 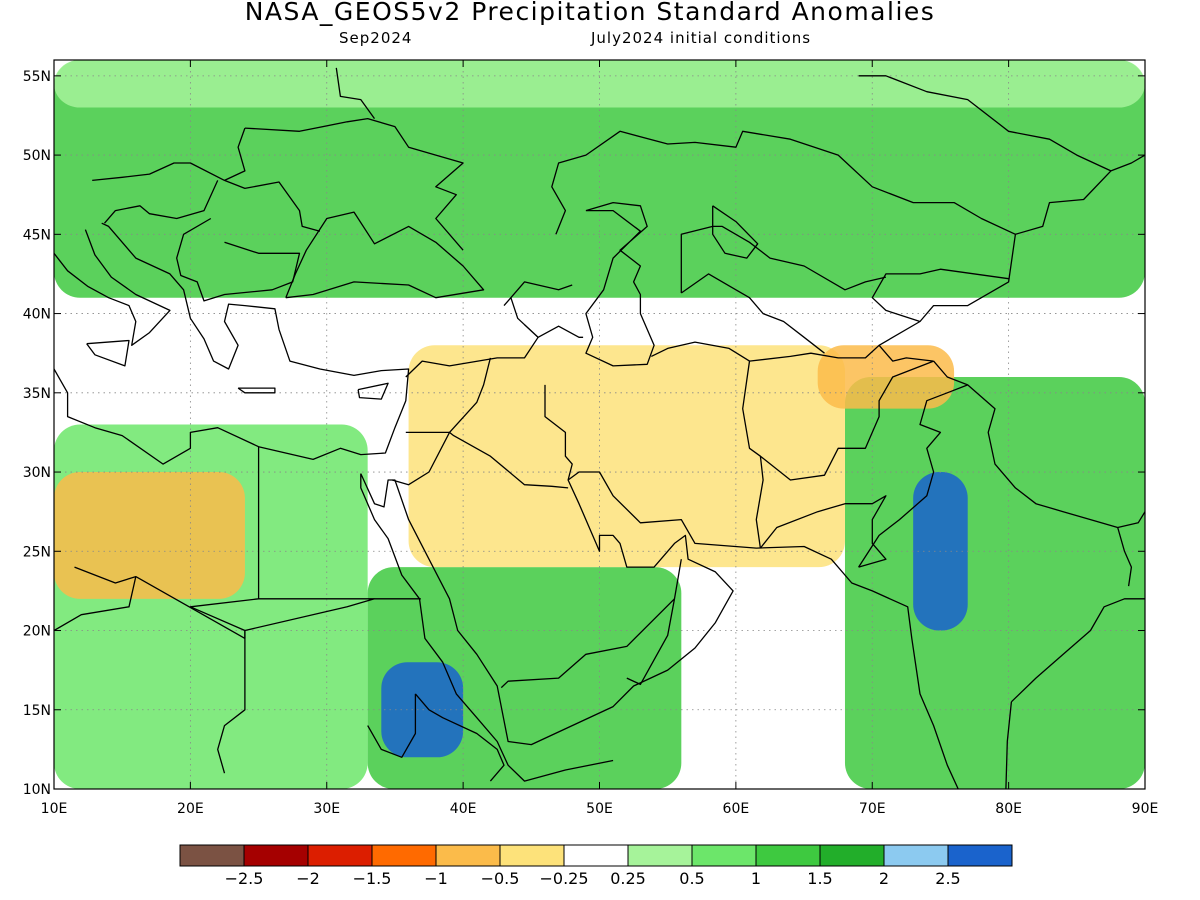 What do you see at coordinates (884, 878) in the screenshot?
I see `colorbar-label: 2` at bounding box center [884, 878].